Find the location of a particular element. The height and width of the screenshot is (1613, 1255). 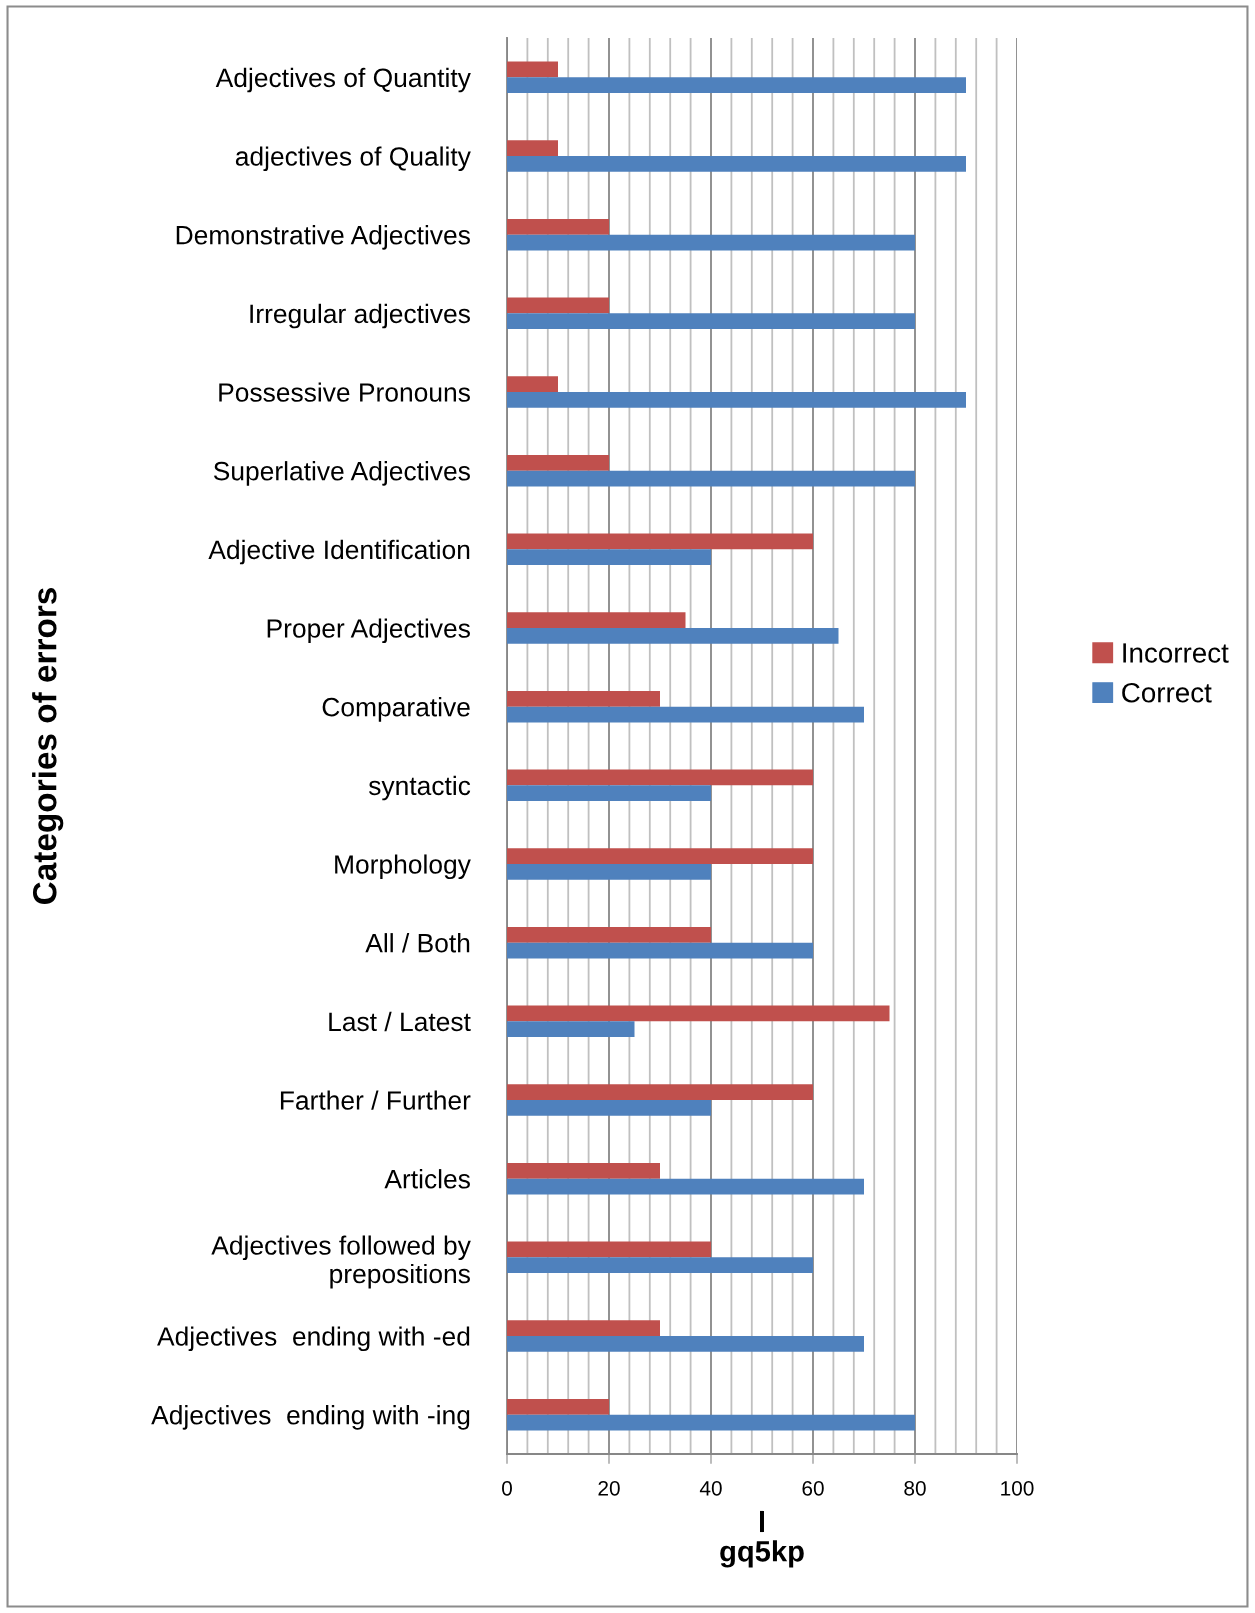

y-axis-title: Categories of errors is located at coordinates (48, 746).